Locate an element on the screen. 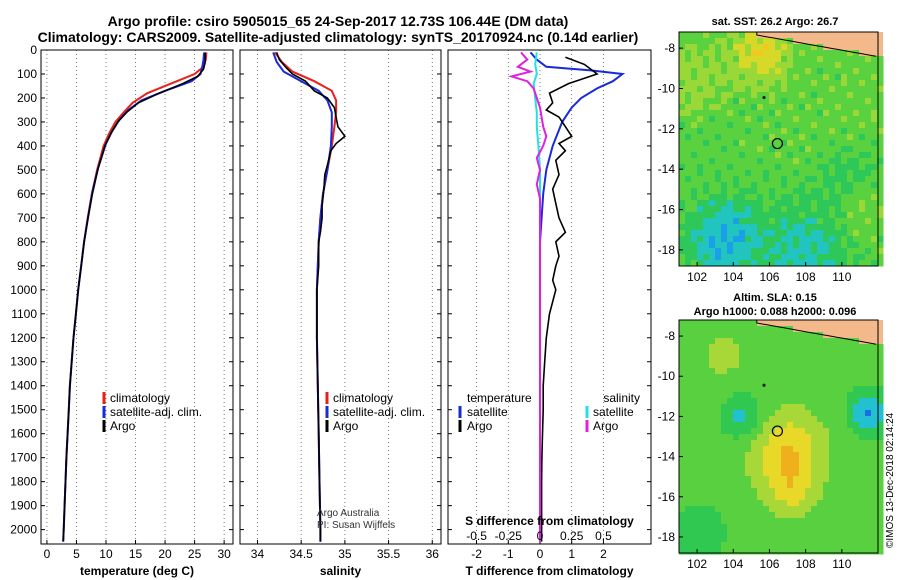 The height and width of the screenshot is (580, 900). legend-title-temperature: temperature is located at coordinates (499, 398).